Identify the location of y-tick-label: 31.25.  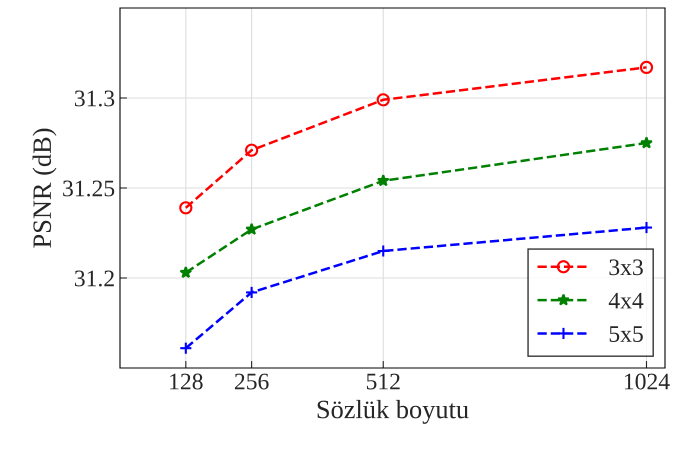
(88, 188).